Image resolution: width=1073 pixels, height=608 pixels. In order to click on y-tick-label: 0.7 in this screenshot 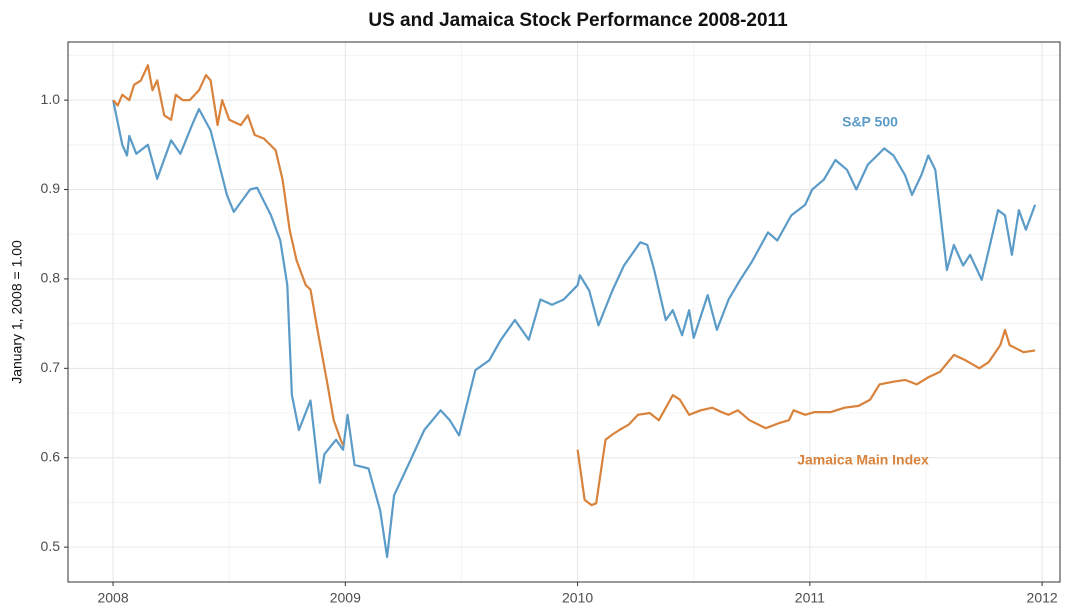, I will do `click(51, 367)`.